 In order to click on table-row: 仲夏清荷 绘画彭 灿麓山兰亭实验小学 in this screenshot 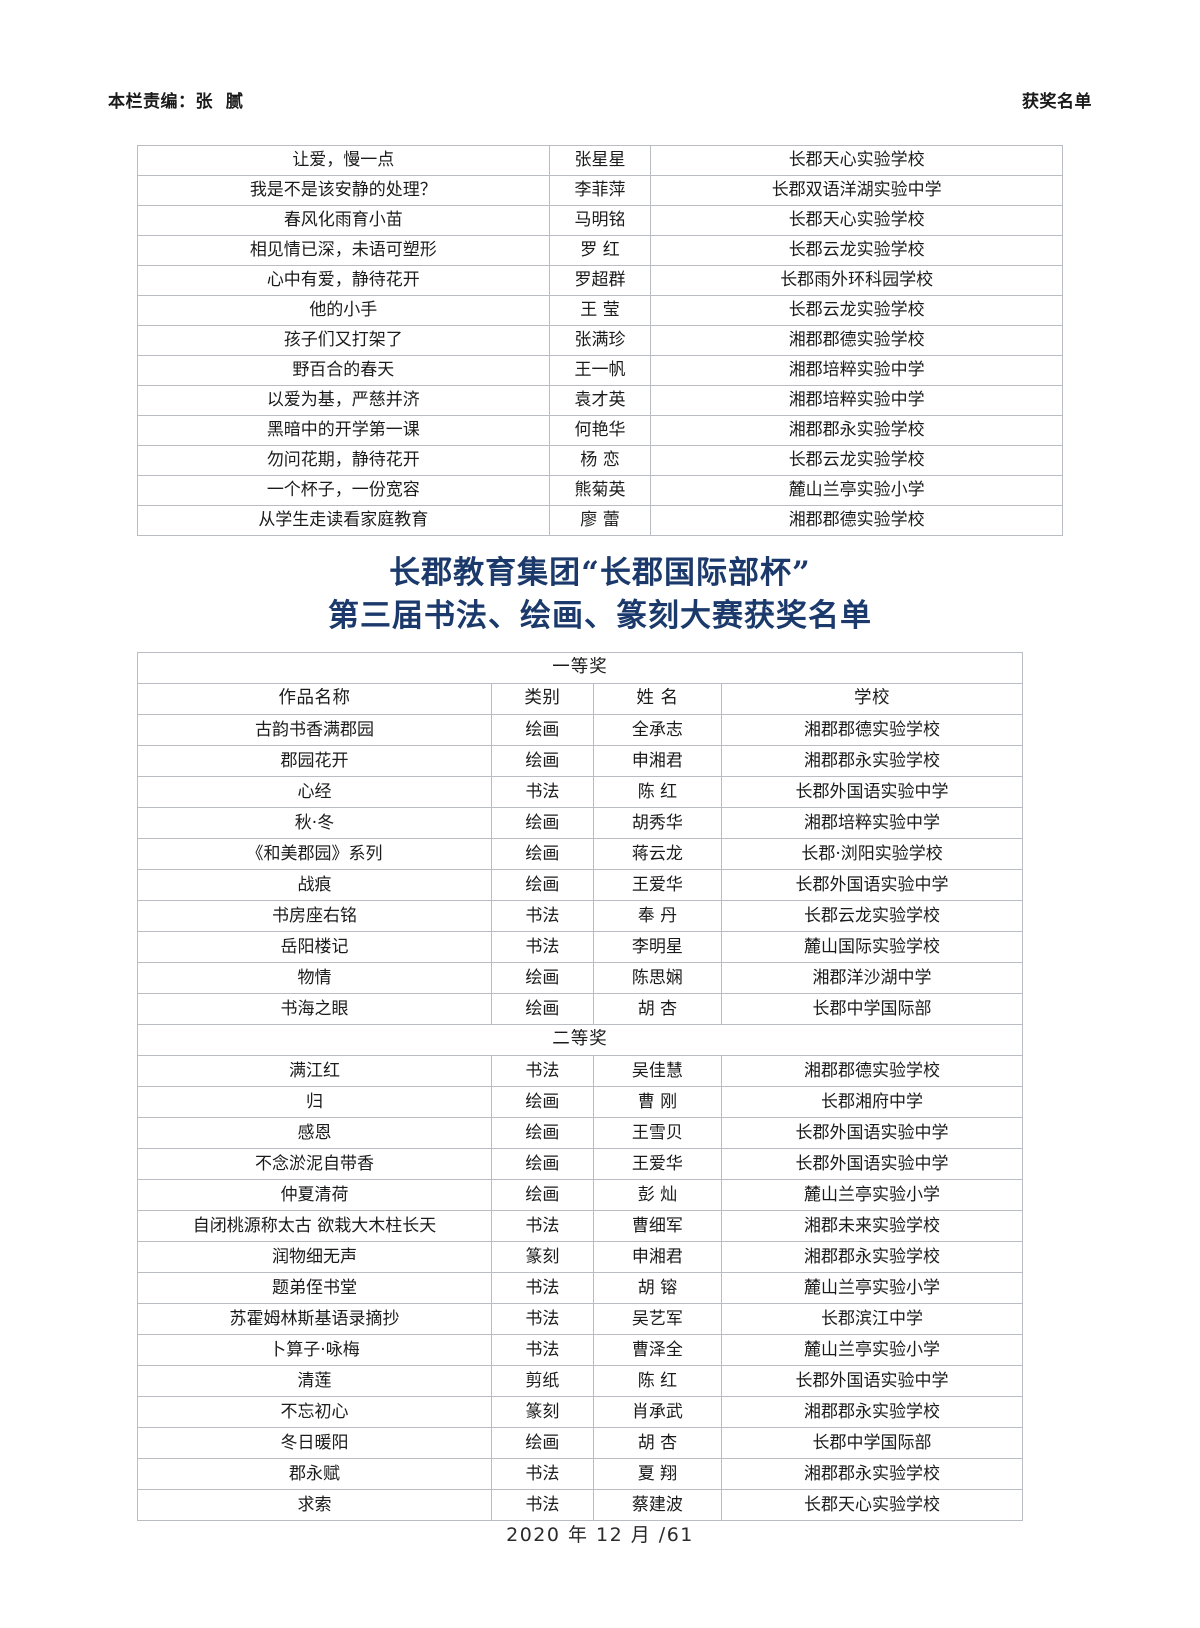, I will do `click(580, 1195)`.